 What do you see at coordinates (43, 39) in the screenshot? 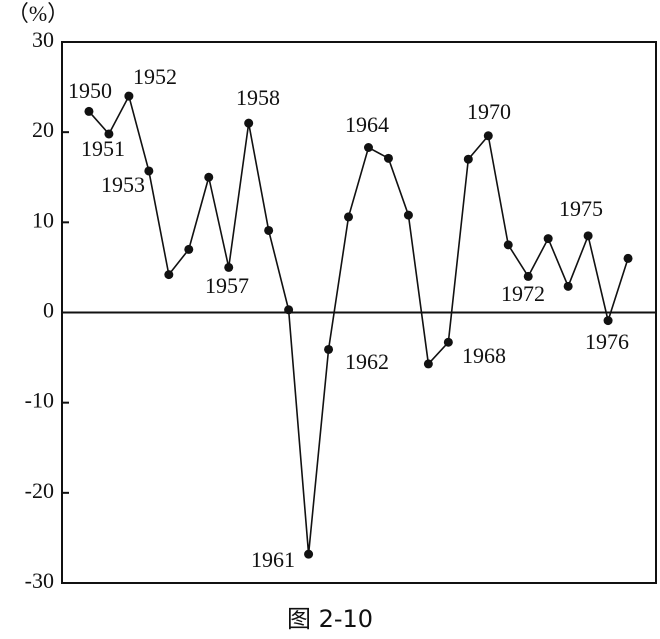
I see `y-tick-label: 30` at bounding box center [43, 39].